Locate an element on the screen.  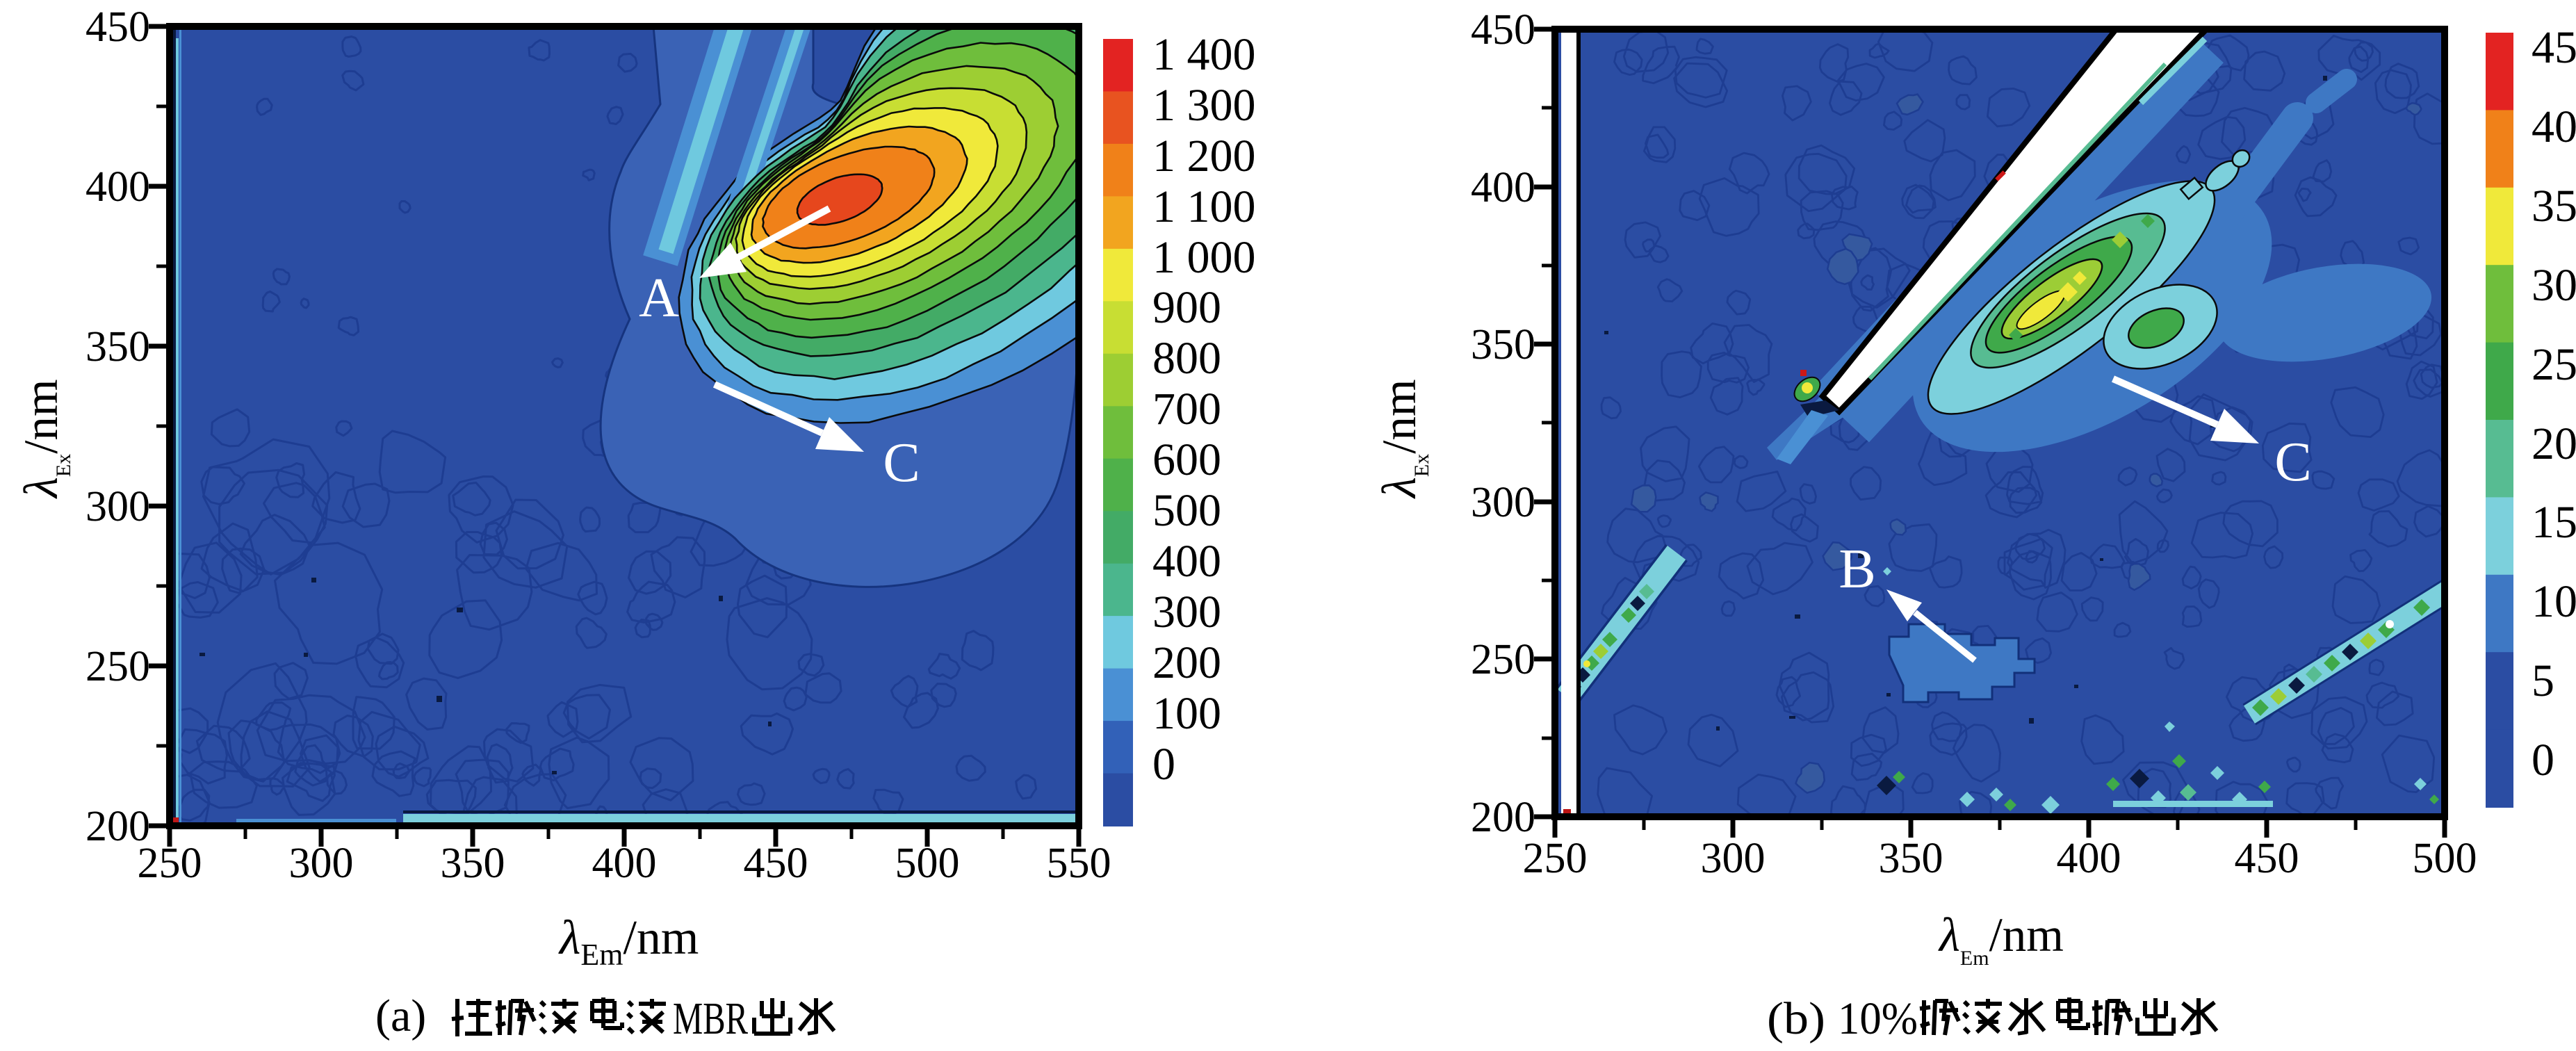
svg-text: 900 is located at coordinates (1186, 307).